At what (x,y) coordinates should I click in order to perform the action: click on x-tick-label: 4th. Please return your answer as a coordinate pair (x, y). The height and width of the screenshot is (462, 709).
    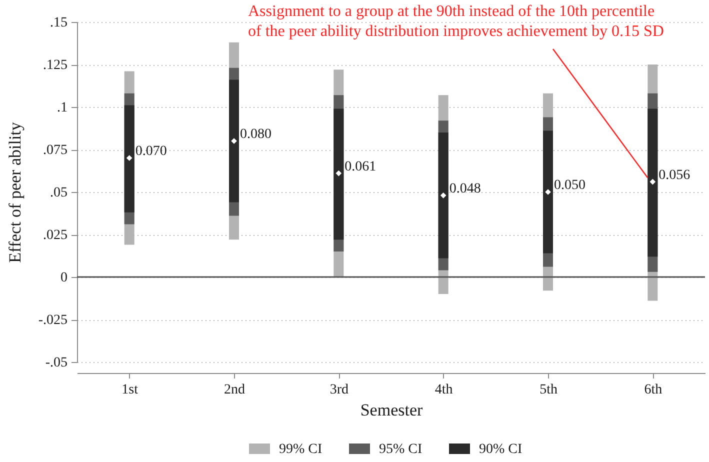
    Looking at the image, I should click on (443, 390).